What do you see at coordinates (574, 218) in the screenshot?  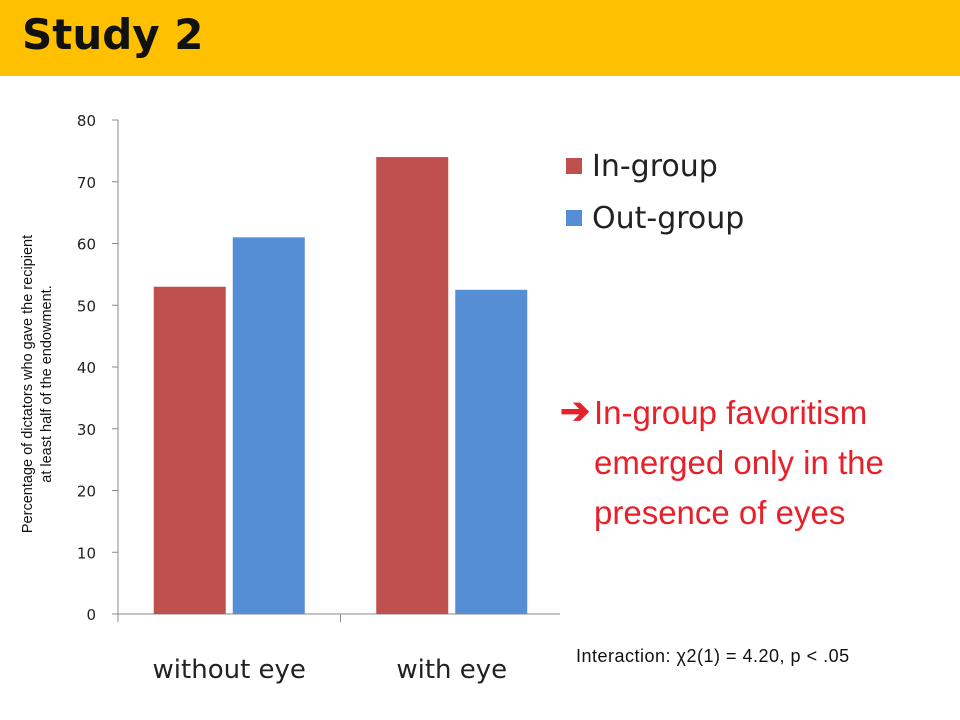 I see `legend-swatch-out-group` at bounding box center [574, 218].